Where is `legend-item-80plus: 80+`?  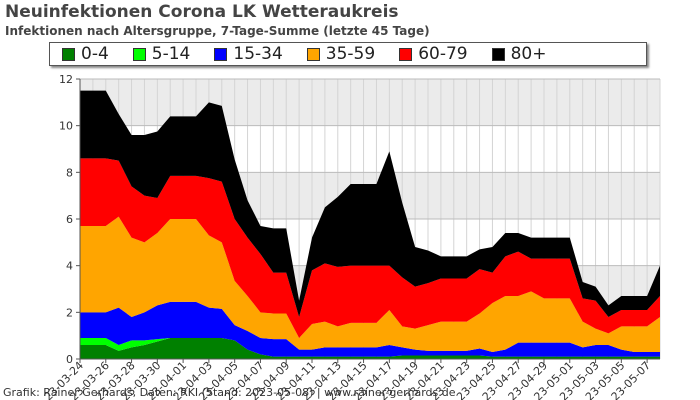
legend-item-80plus: 80+ is located at coordinates (519, 54).